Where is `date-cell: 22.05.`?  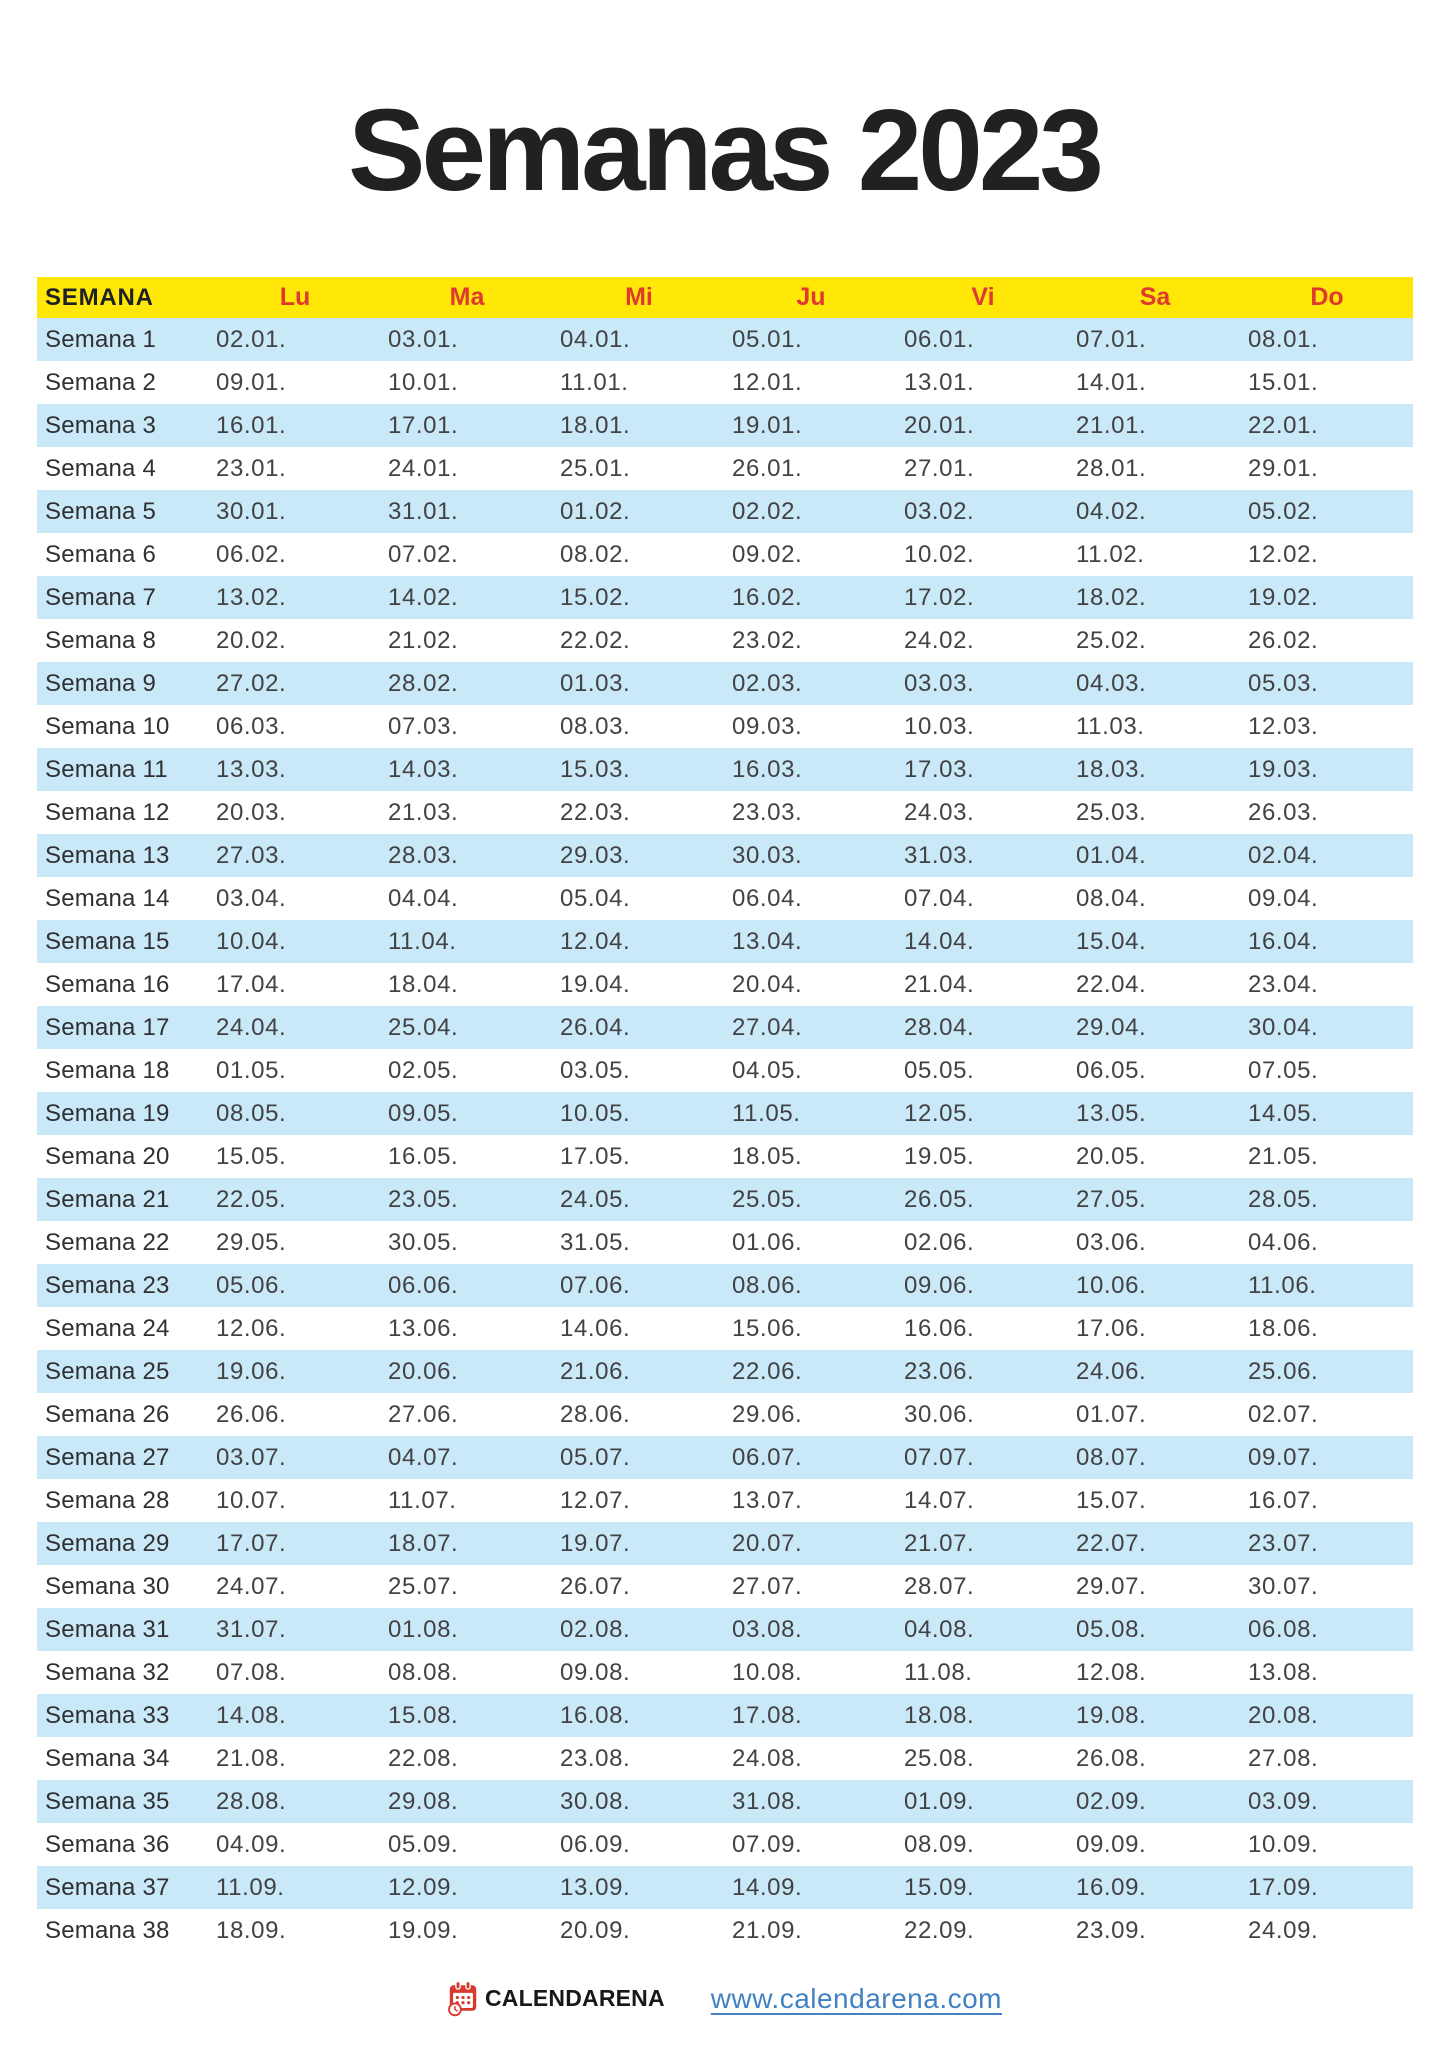 date-cell: 22.05. is located at coordinates (251, 1199).